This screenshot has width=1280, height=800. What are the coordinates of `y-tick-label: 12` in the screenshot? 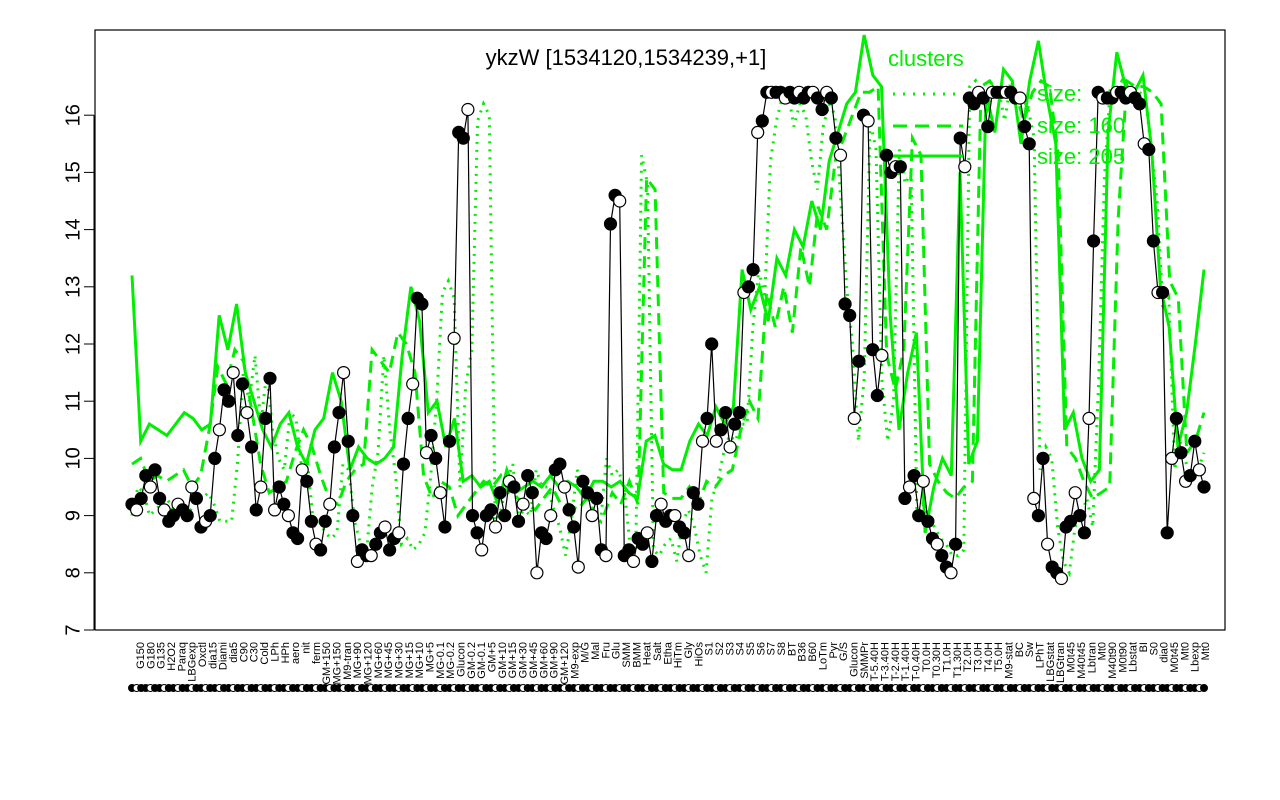 It's located at (73, 344).